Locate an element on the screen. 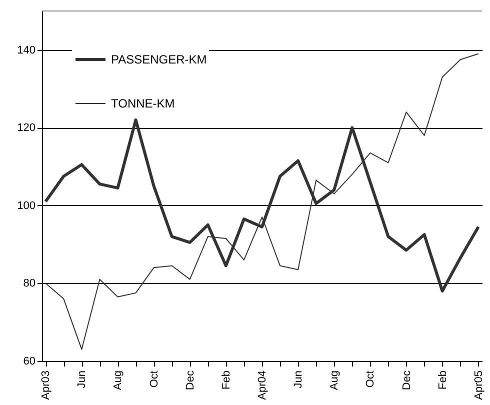 The width and height of the screenshot is (490, 405). x-tick-label: Apr05 is located at coordinates (478, 385).